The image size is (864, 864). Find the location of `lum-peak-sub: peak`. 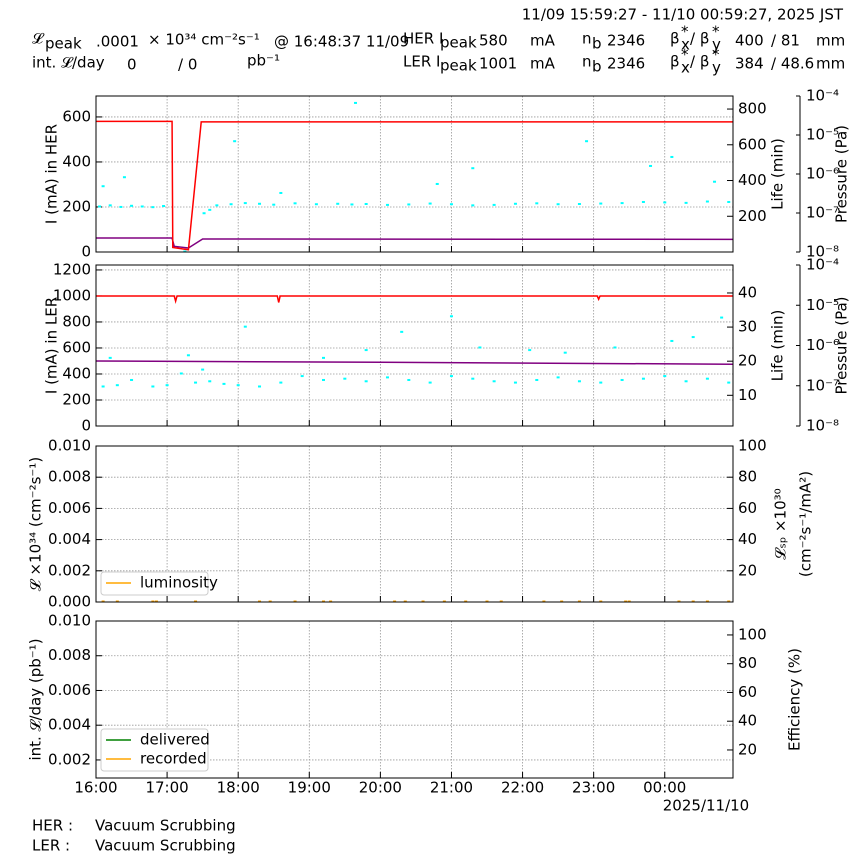

lum-peak-sub: peak is located at coordinates (63, 44).